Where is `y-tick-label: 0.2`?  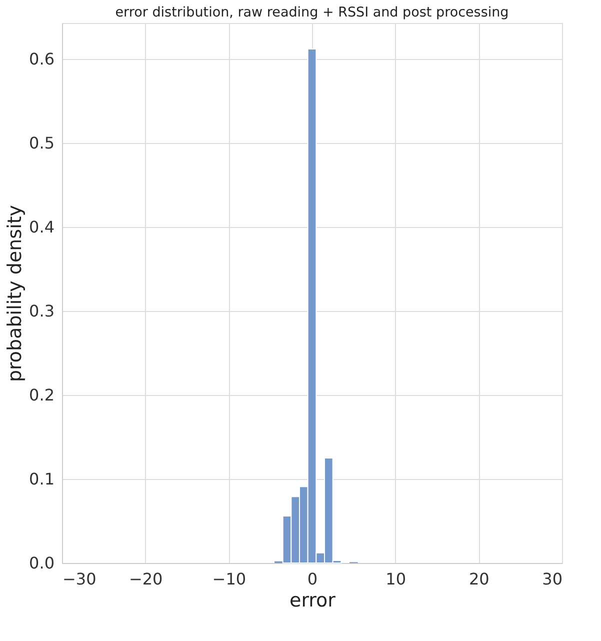 y-tick-label: 0.2 is located at coordinates (41, 395).